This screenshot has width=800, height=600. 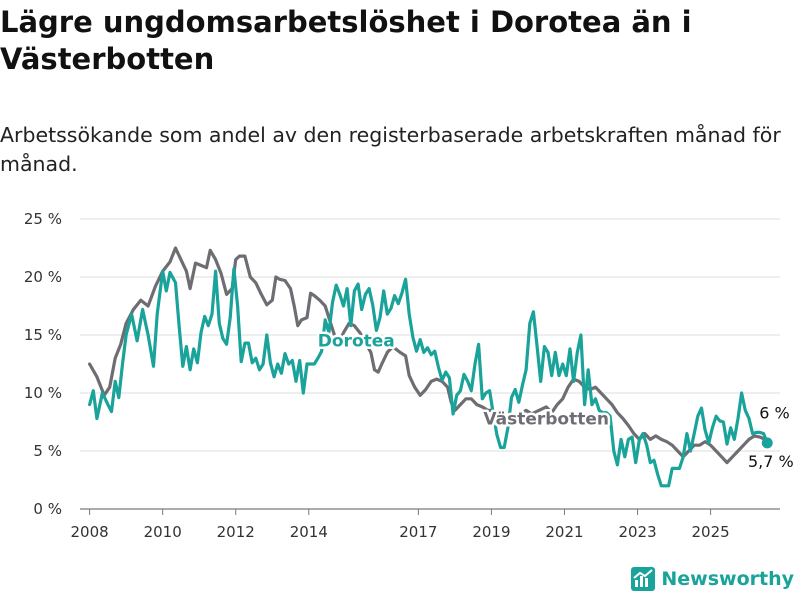 I want to click on y-tick-label: 20 %, so click(x=43, y=277).